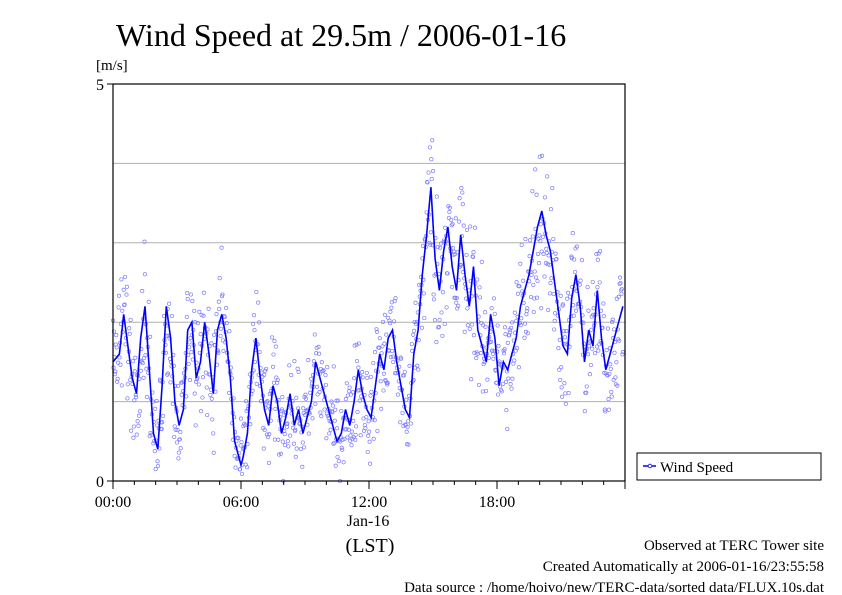 The image size is (842, 595). What do you see at coordinates (104, 284) in the screenshot?
I see `y-axis-ticks: 05` at bounding box center [104, 284].